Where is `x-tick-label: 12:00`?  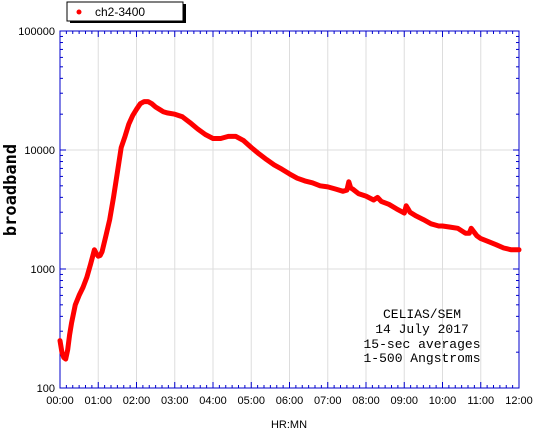 x-tick-label: 12:00 is located at coordinates (519, 401).